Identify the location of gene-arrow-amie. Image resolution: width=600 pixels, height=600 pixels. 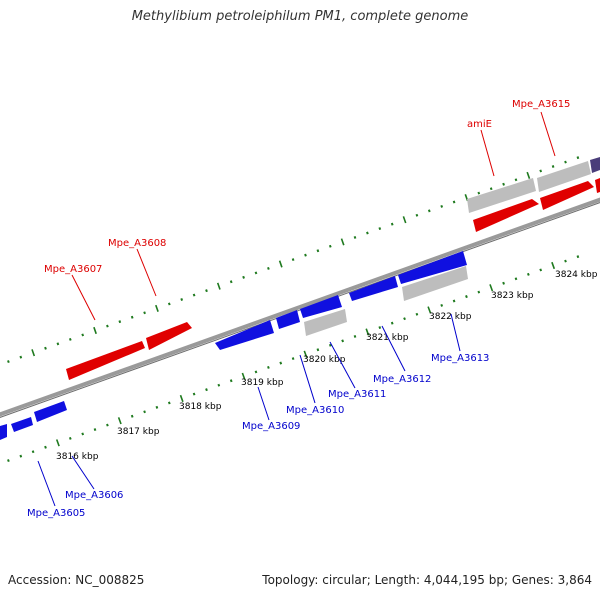
(506, 215).